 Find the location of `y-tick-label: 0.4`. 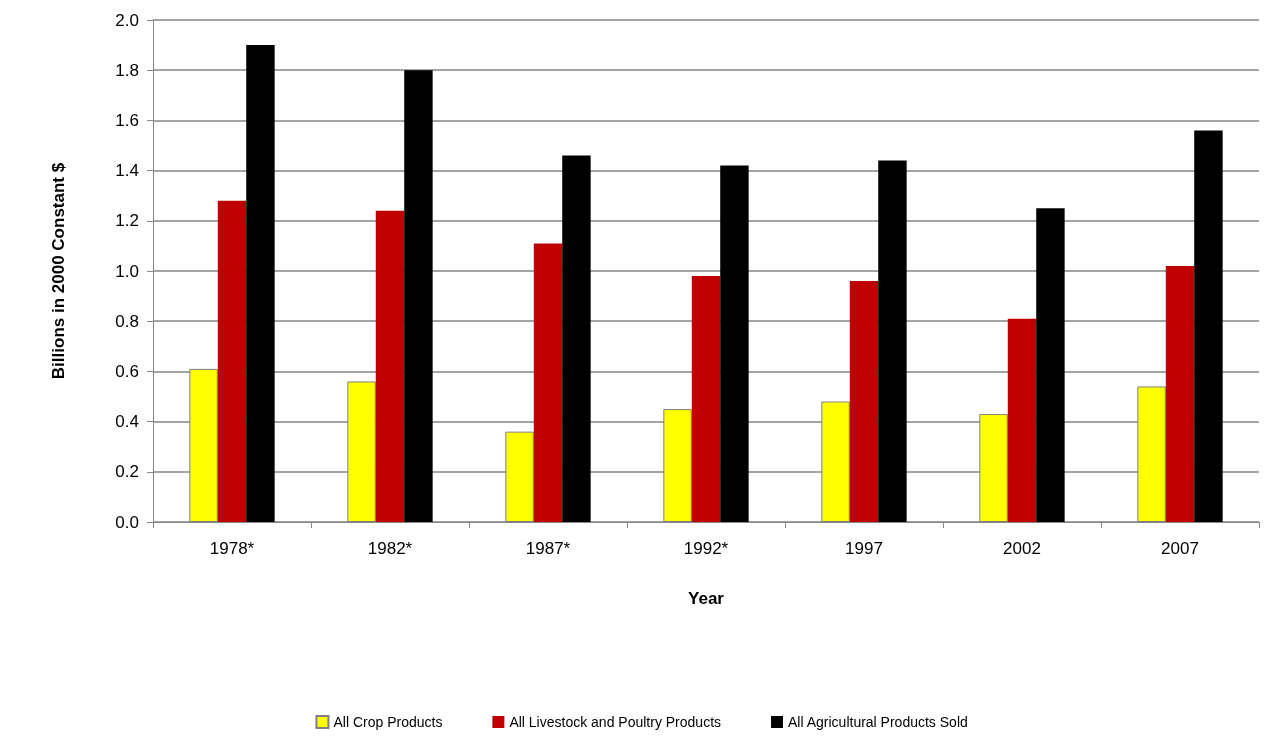

y-tick-label: 0.4 is located at coordinates (127, 422).